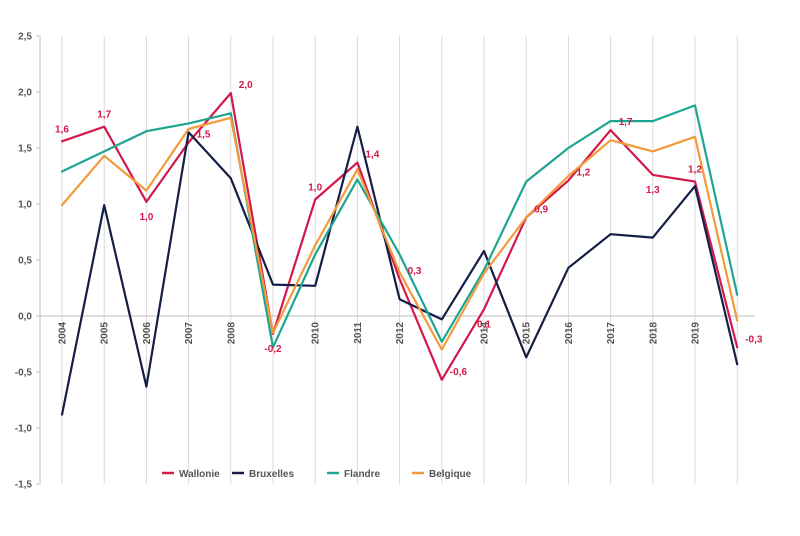 Image resolution: width=800 pixels, height=536 pixels. Describe the element at coordinates (569, 333) in the screenshot. I see `x-tick-label: 2016` at that location.